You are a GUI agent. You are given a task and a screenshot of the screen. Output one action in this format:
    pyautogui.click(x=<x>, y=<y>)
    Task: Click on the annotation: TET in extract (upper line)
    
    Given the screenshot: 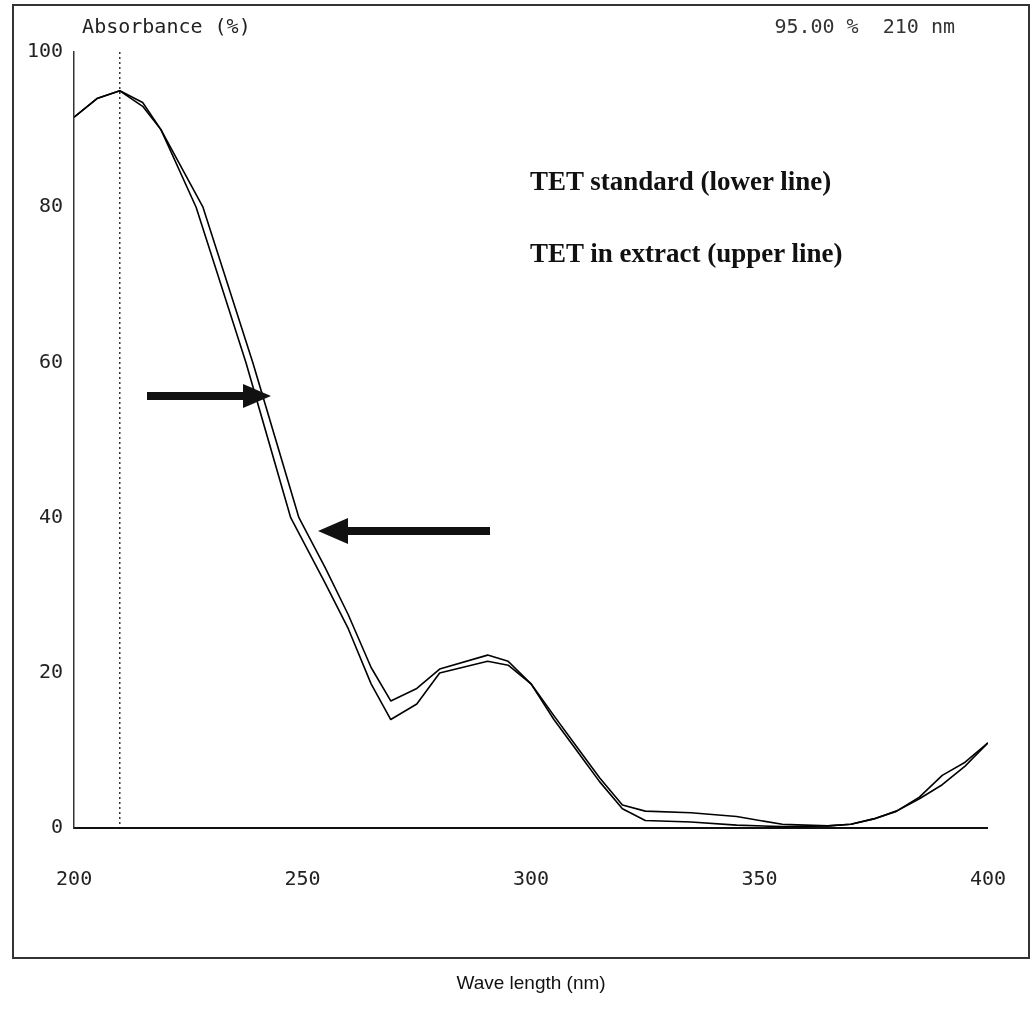 What is the action you would take?
    pyautogui.click(x=686, y=252)
    